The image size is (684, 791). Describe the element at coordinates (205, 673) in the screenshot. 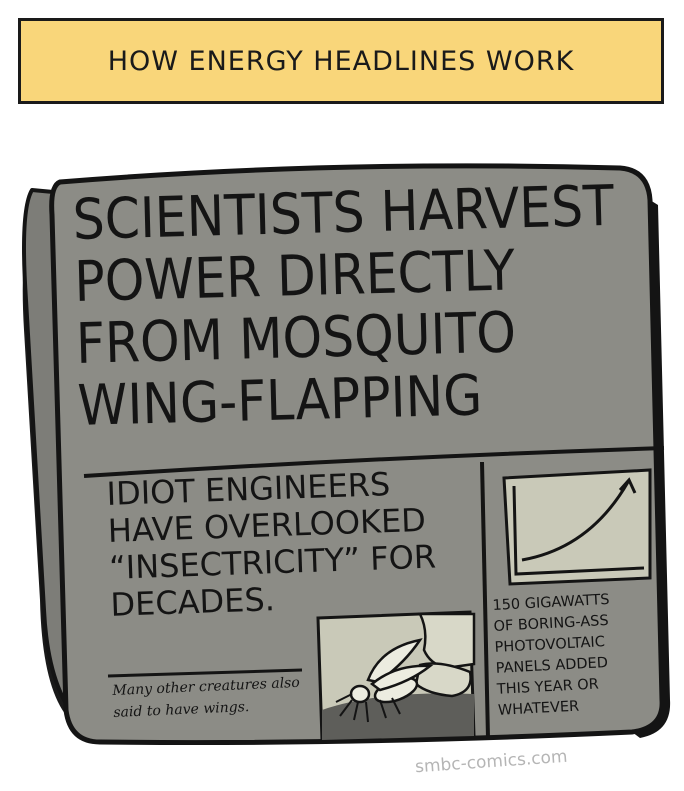

I see `caption-divider` at that location.